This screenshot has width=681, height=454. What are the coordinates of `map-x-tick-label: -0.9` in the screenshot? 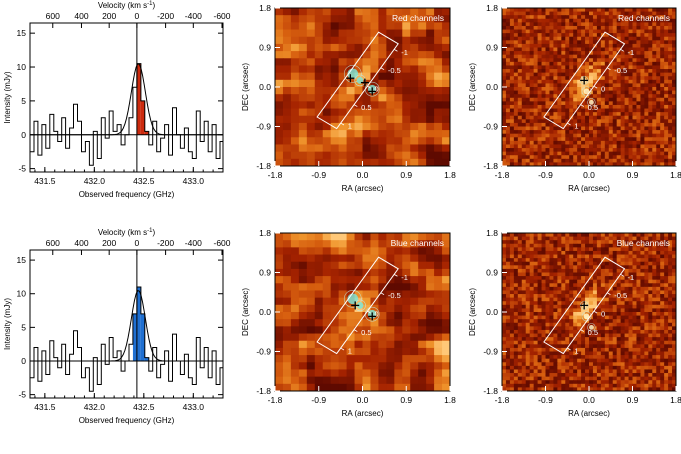 It's located at (545, 175).